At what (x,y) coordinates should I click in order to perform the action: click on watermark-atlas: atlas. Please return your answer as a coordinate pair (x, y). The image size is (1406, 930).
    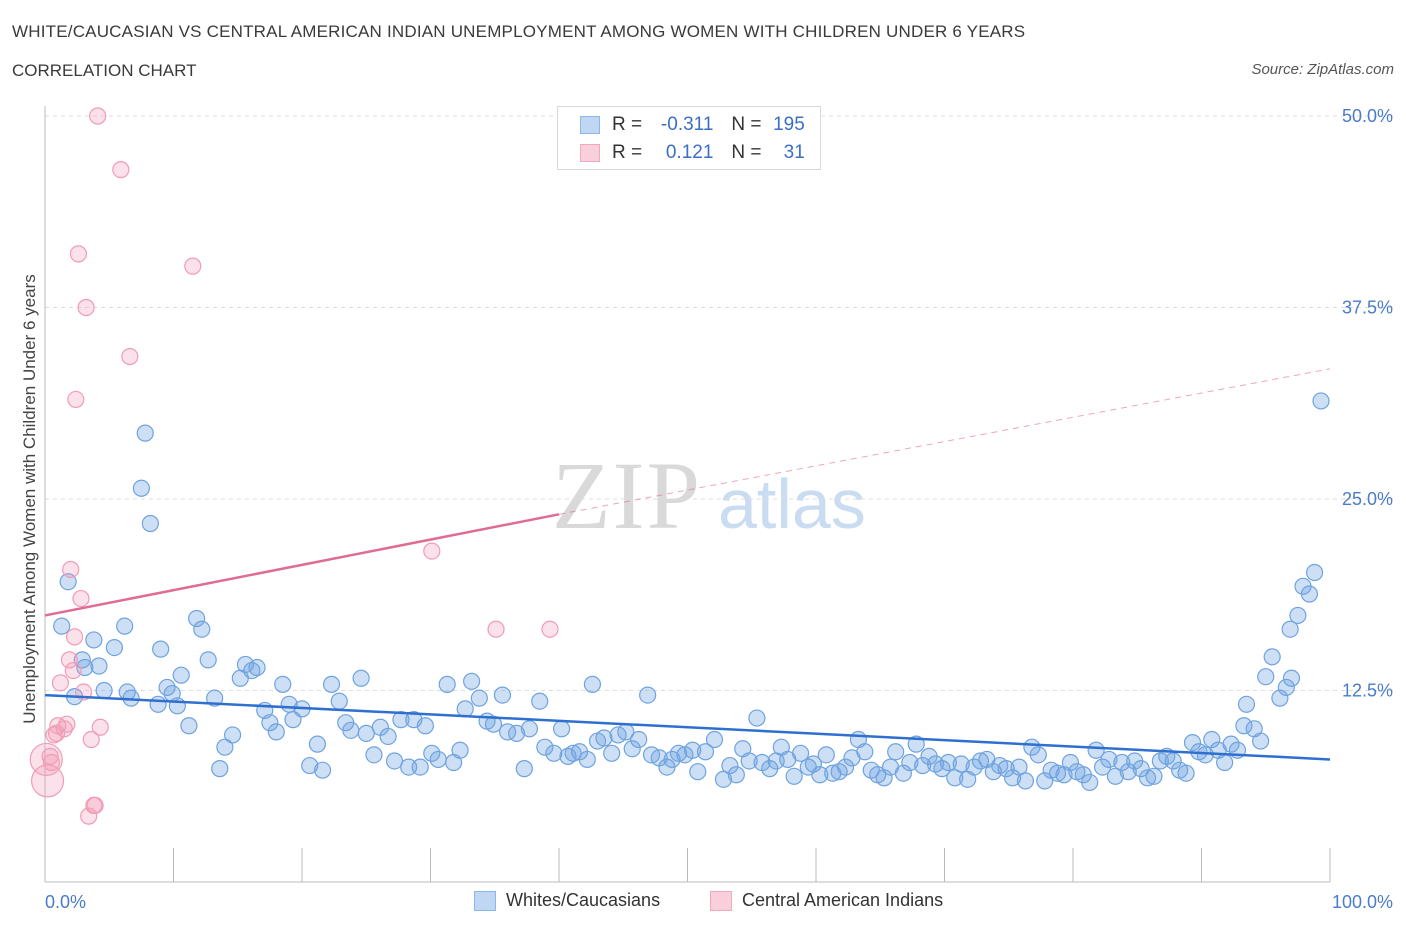
    Looking at the image, I should click on (792, 504).